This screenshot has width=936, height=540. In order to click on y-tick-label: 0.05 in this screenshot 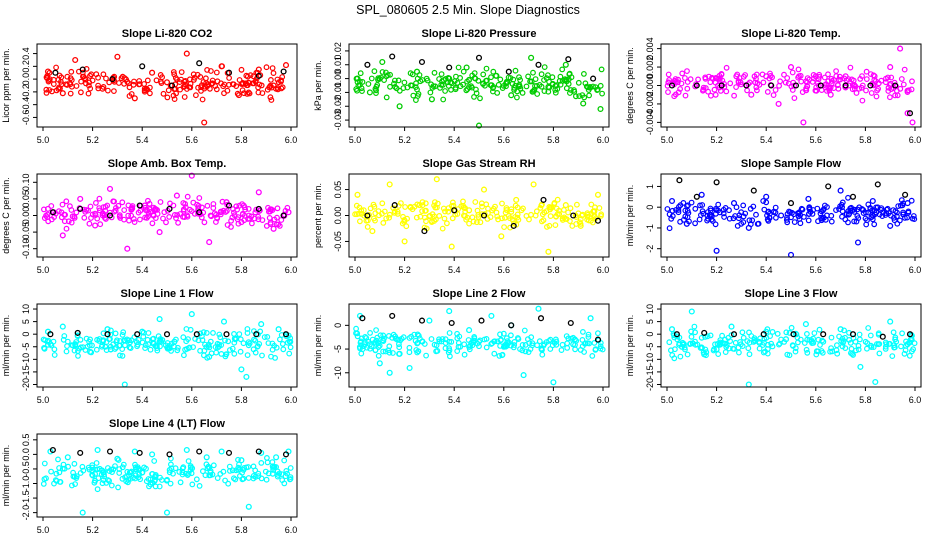, I will do `click(26, 199)`.